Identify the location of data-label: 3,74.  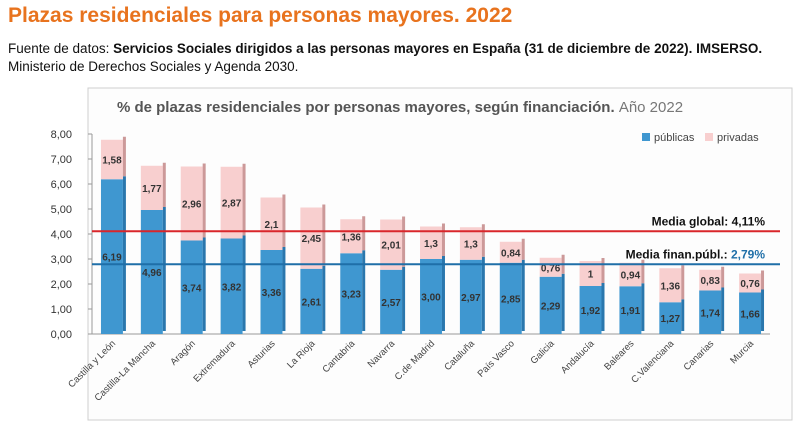
(192, 288).